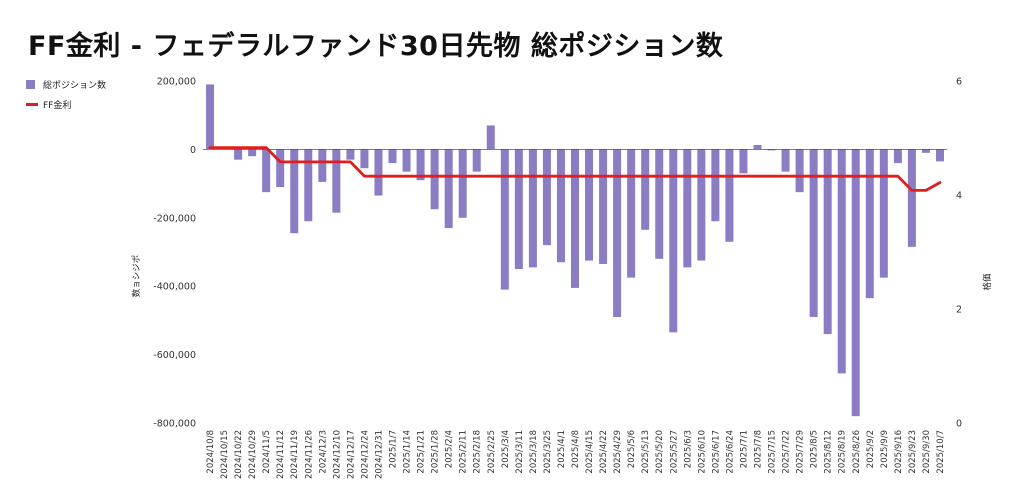  What do you see at coordinates (959, 196) in the screenshot?
I see `y-right-tick-label: 4` at bounding box center [959, 196].